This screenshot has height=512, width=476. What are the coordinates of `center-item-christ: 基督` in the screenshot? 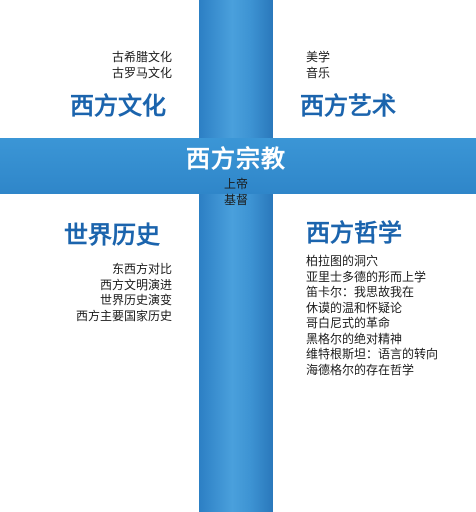 It's located at (235, 200).